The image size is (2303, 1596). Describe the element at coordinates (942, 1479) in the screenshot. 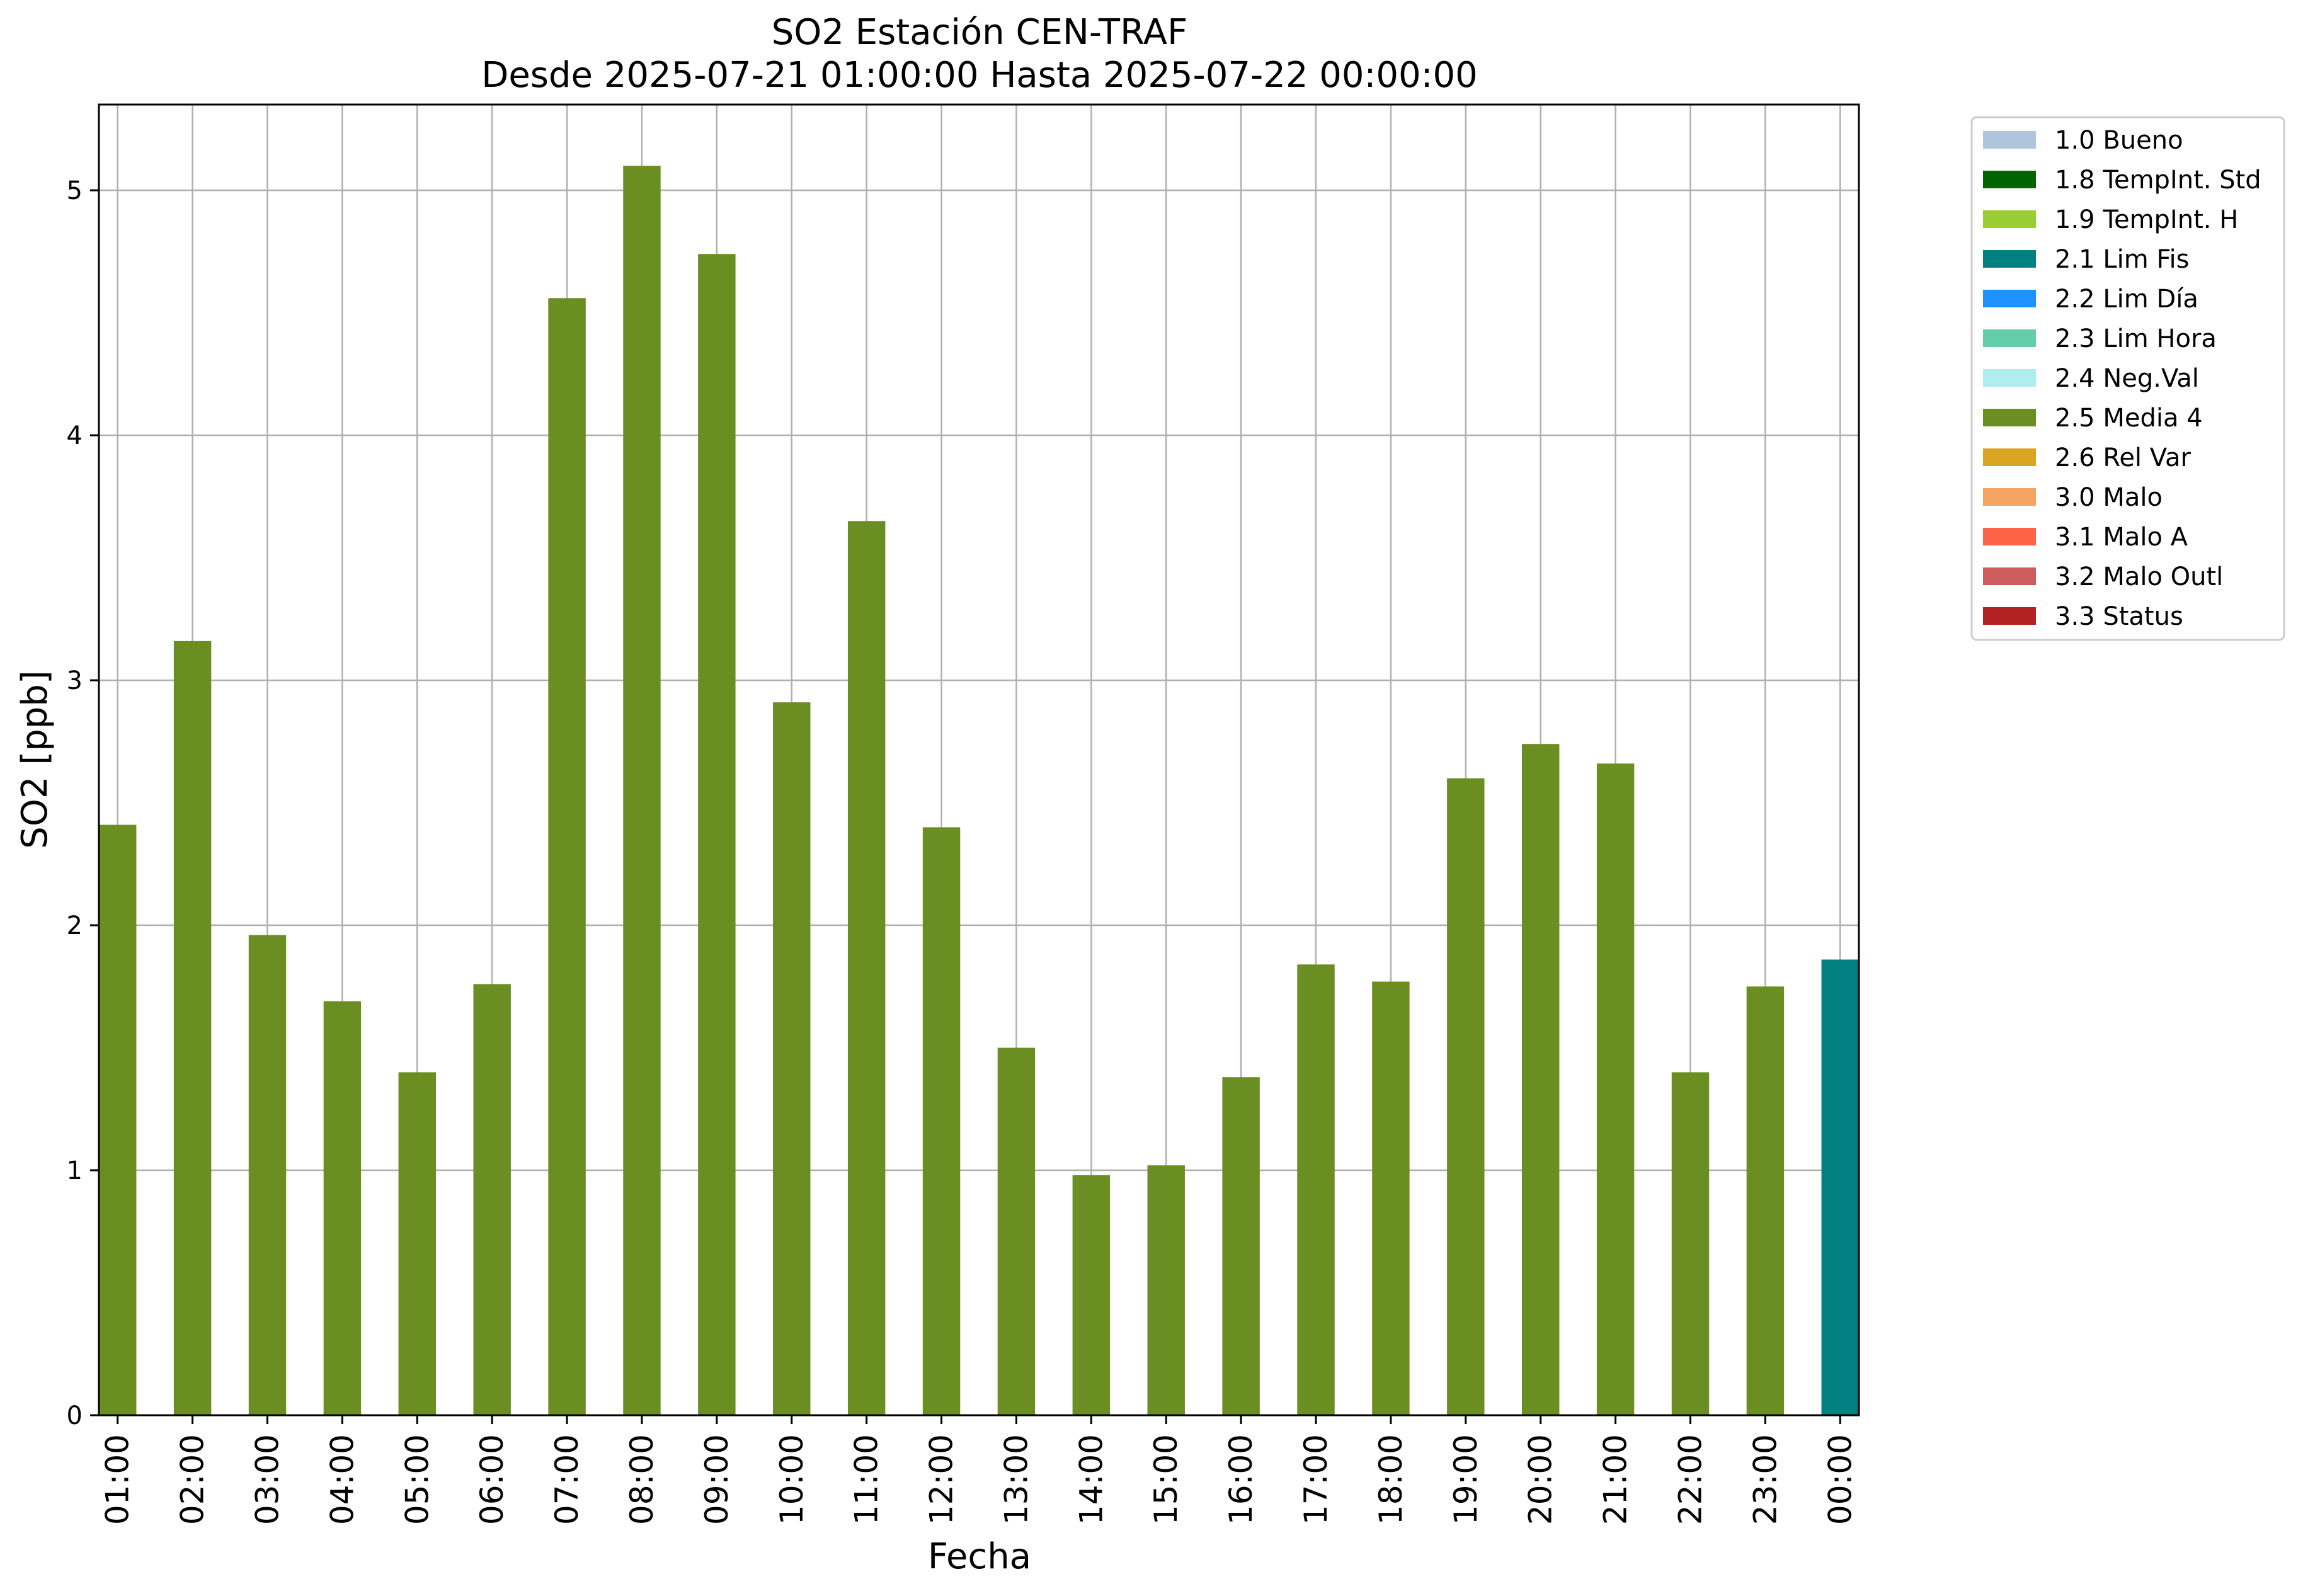

I see `x-tick-label: 12:00` at that location.